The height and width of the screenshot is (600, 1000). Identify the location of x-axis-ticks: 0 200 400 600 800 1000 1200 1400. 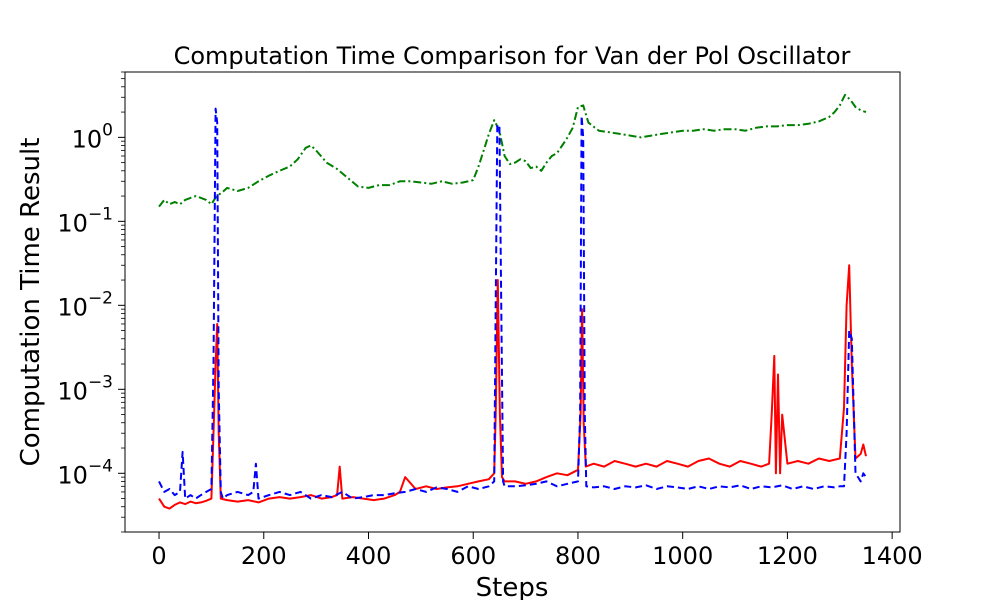
(537, 551).